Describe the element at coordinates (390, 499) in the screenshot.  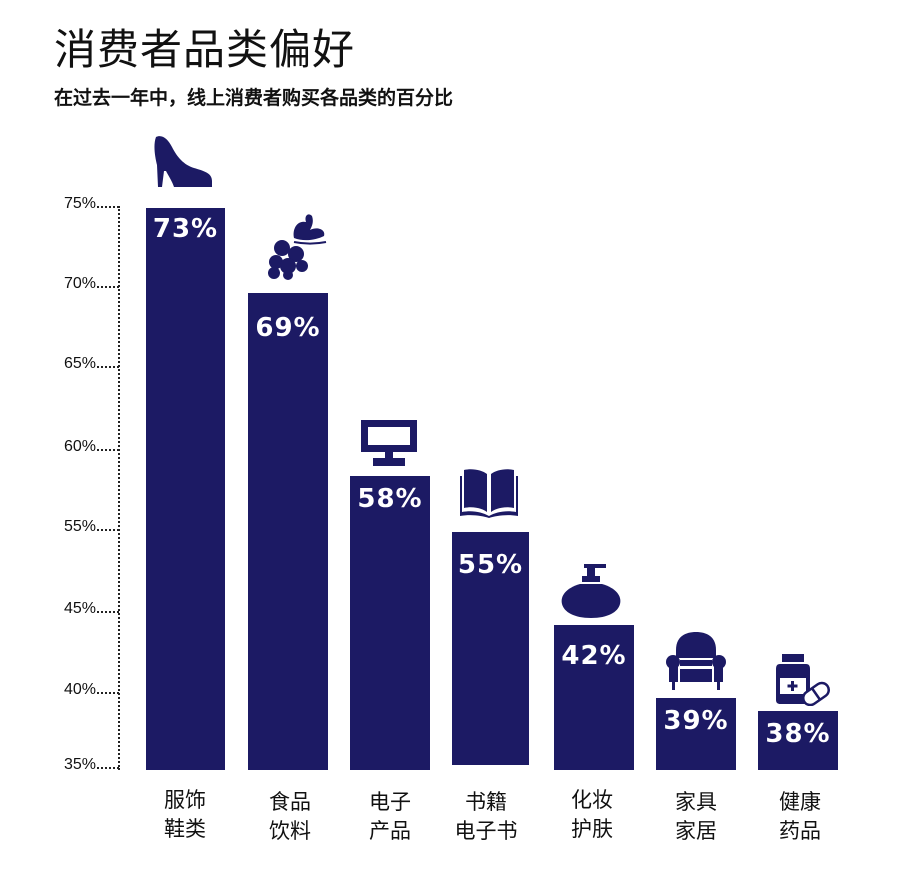
I see `bar-value-label: 58%` at that location.